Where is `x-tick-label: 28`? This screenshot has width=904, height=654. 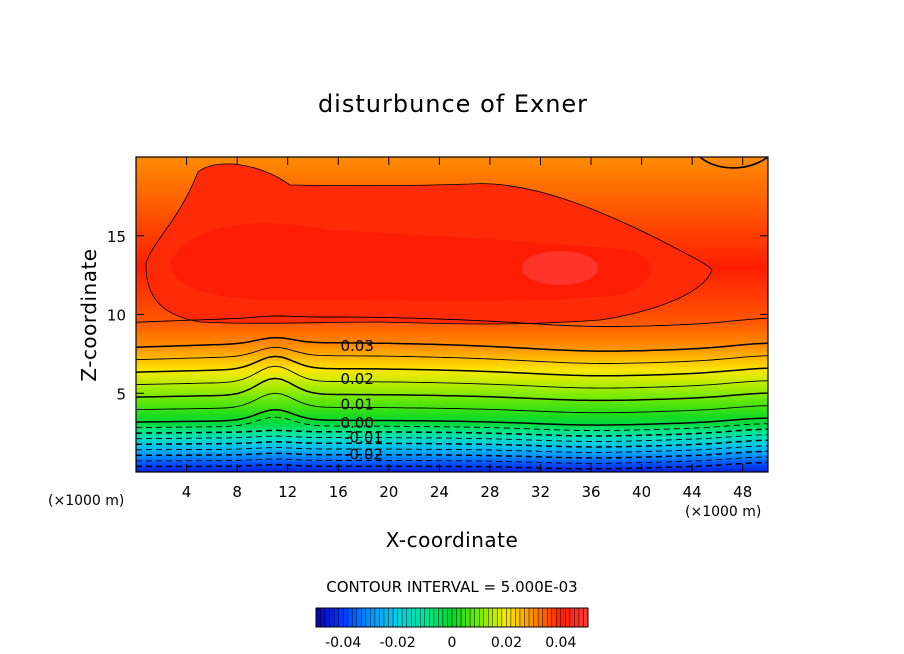
x-tick-label: 28 is located at coordinates (489, 492).